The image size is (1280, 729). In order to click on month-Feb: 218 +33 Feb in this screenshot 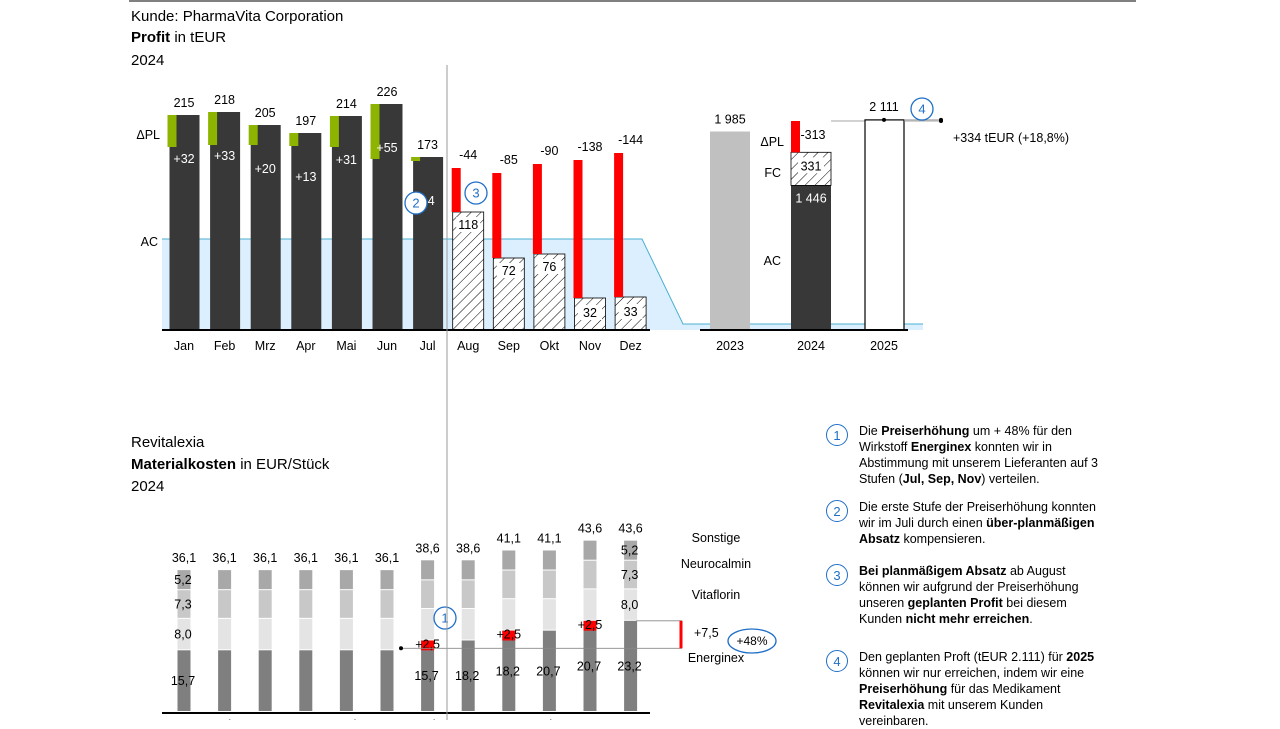, I will do `click(224, 223)`.